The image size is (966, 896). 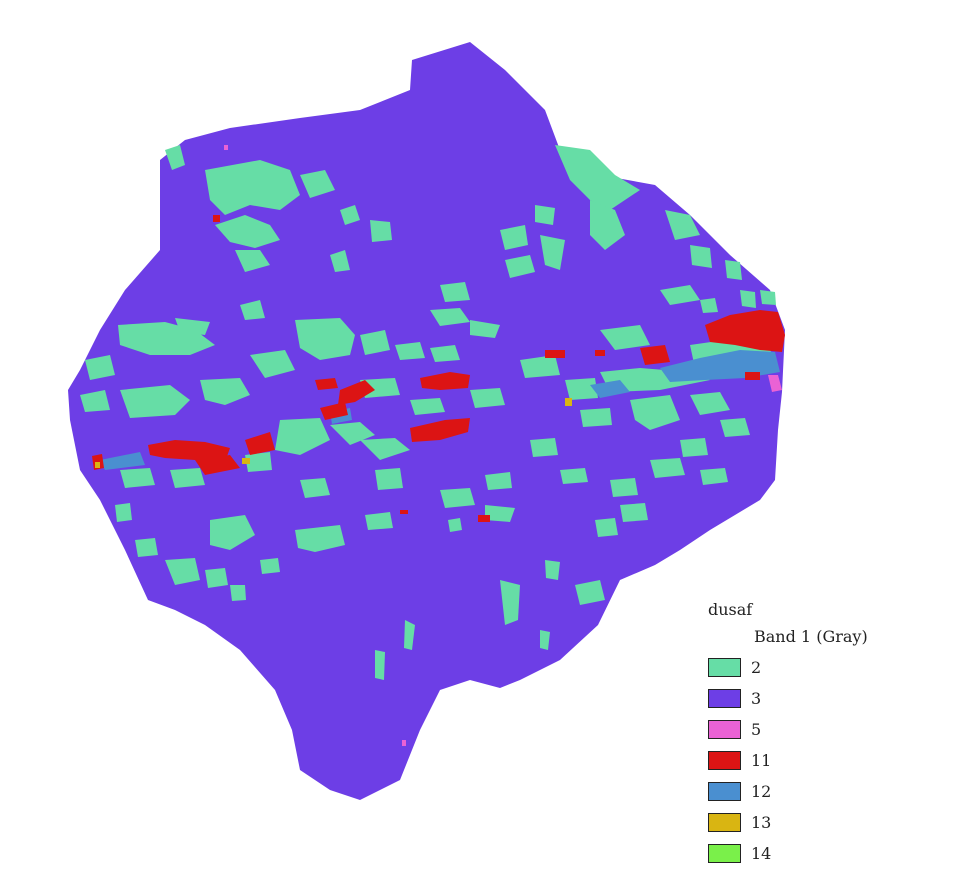 What do you see at coordinates (828, 729) in the screenshot?
I see `legend-item-5: 5` at bounding box center [828, 729].